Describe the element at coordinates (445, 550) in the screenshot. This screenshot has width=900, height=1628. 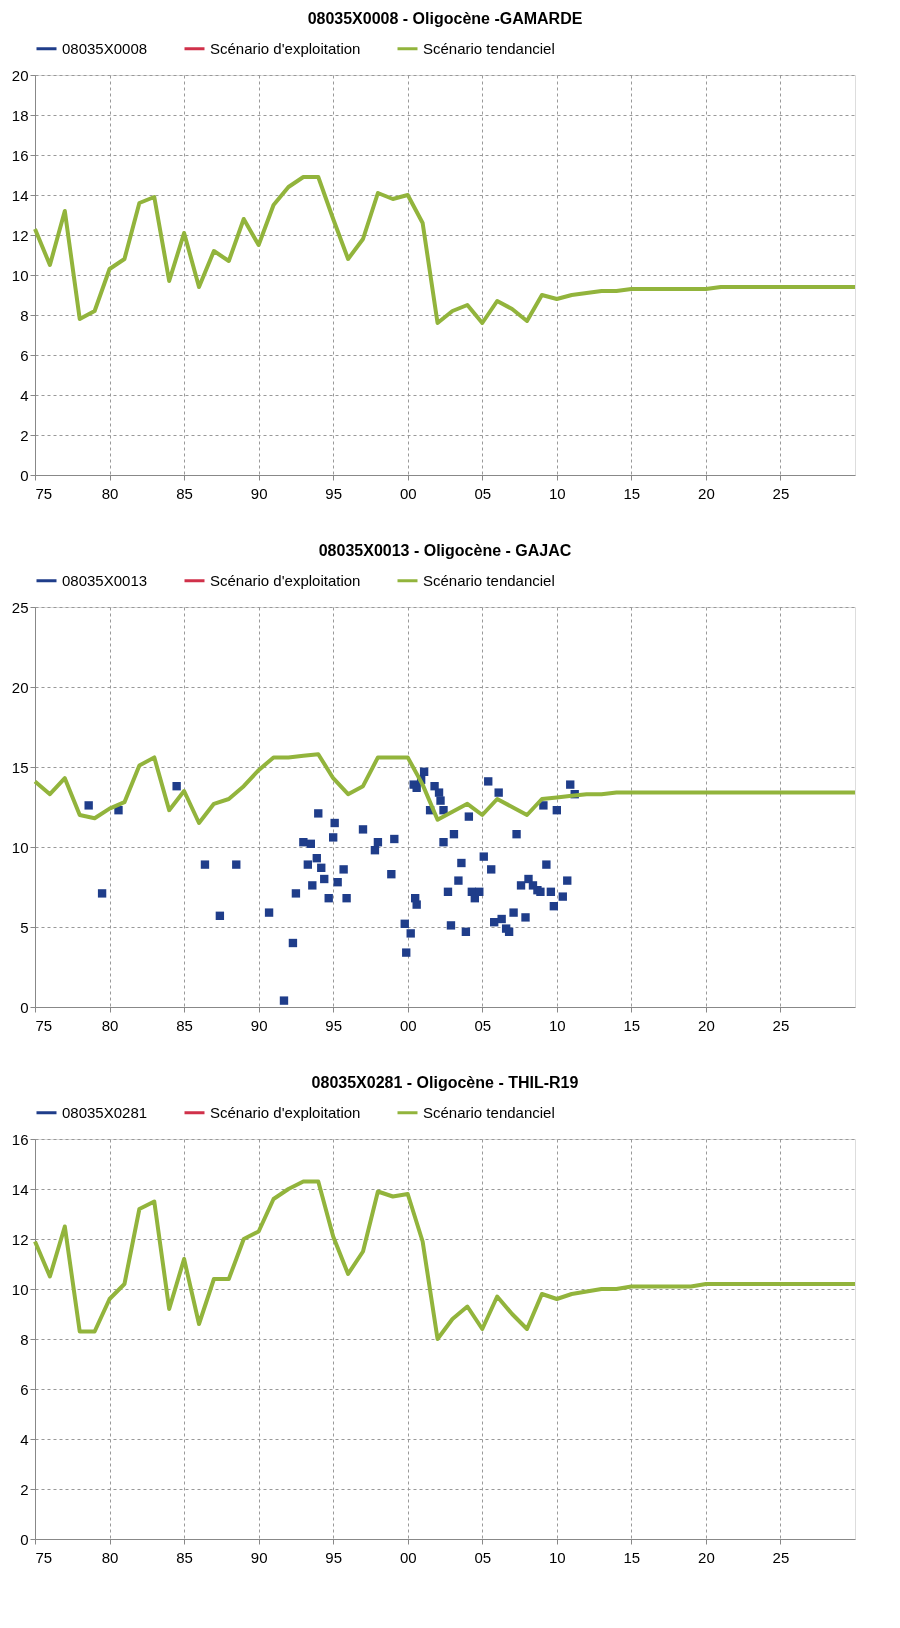
I see `chart-title: 08035X0013 - Oligocène - GAJAC` at that location.